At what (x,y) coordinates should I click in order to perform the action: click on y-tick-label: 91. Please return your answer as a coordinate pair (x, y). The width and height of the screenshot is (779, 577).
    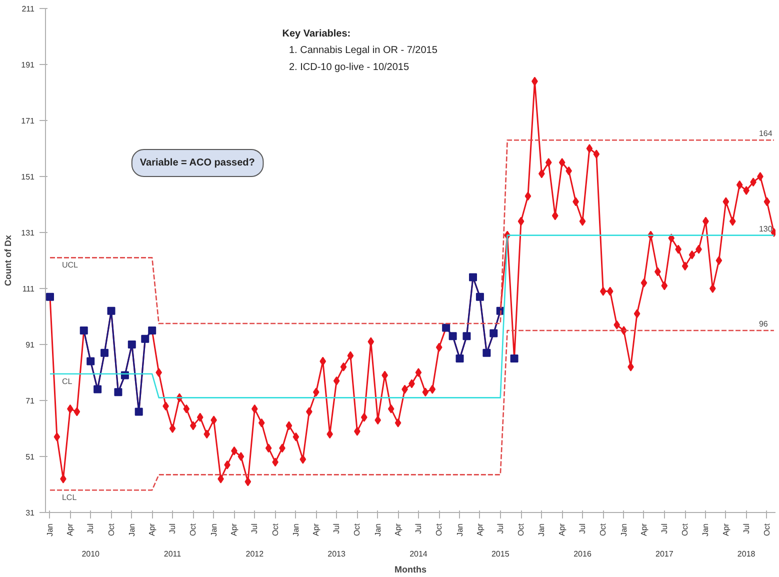
    Looking at the image, I should click on (31, 345).